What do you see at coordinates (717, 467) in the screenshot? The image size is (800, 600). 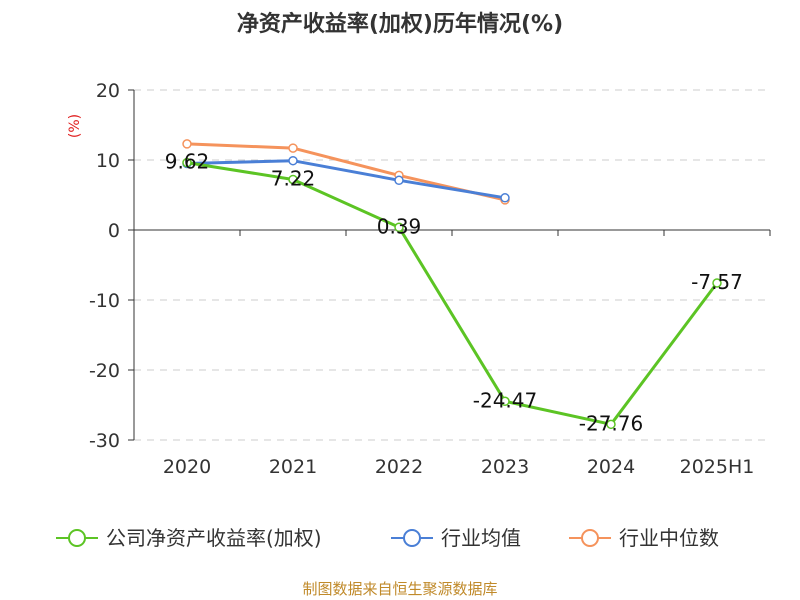 I see `x-tick-label: 2025H1` at bounding box center [717, 467].